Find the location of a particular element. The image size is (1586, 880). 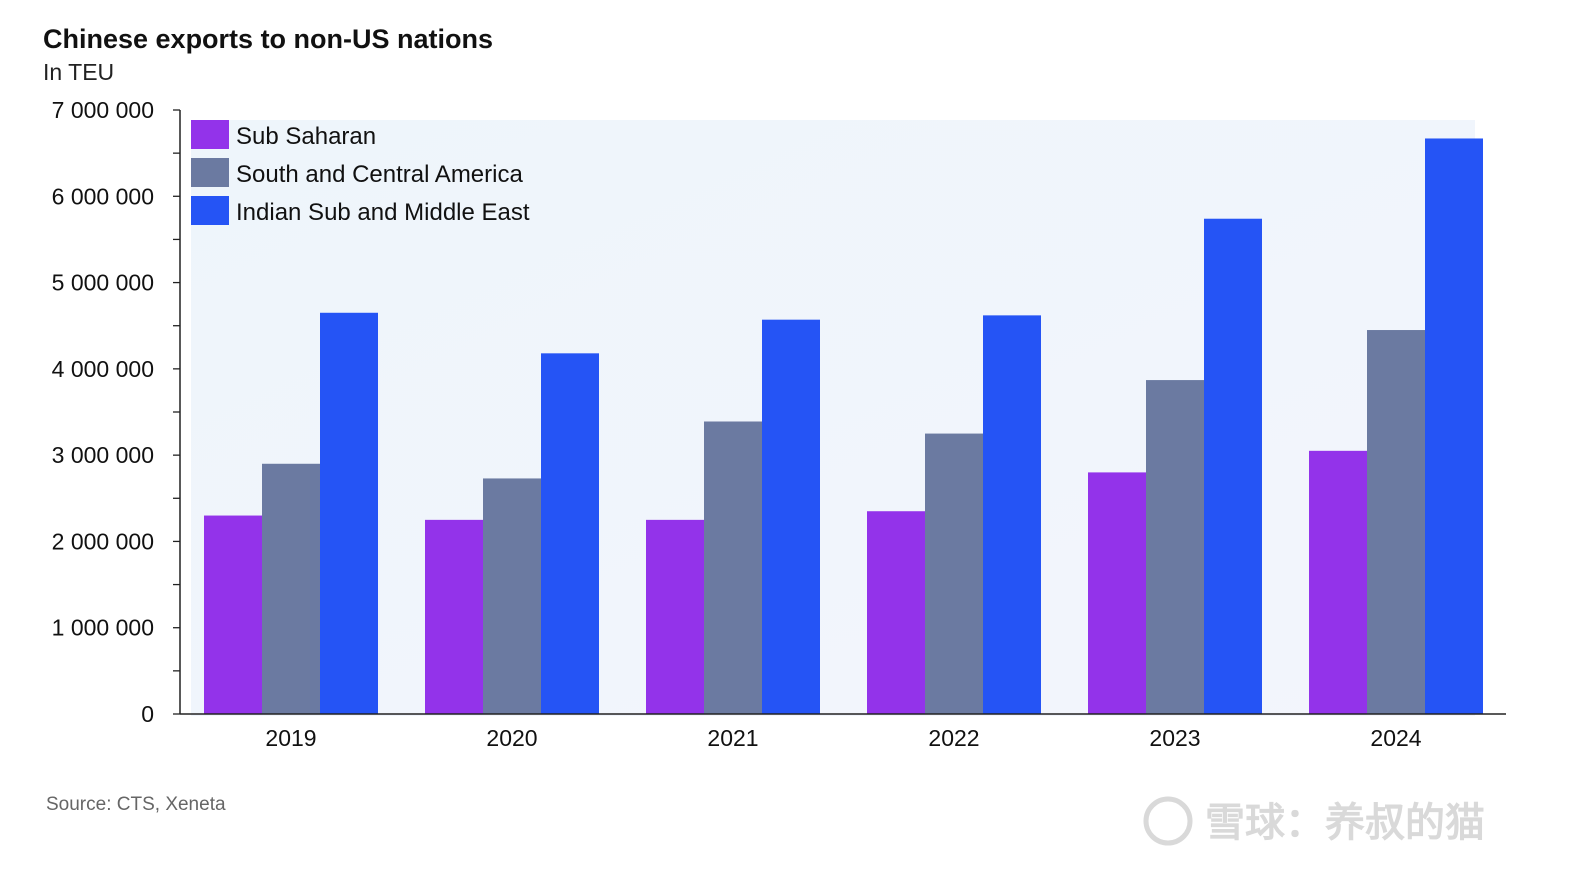

y-tick-label: 3 000 000 is located at coordinates (103, 455).